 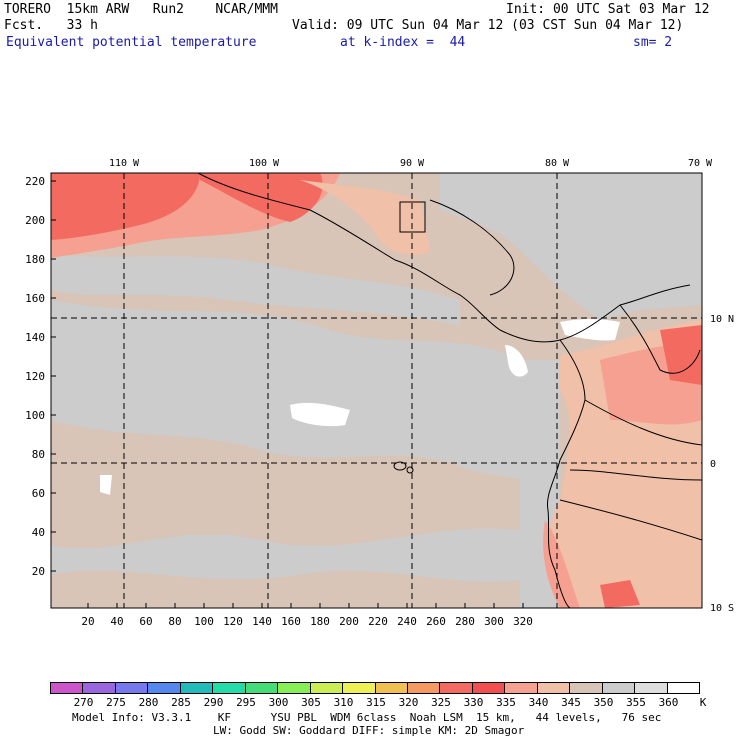 I want to click on longitude-labels: 110 W 100 W 90 W 80 W 70 W, so click(x=411, y=163).